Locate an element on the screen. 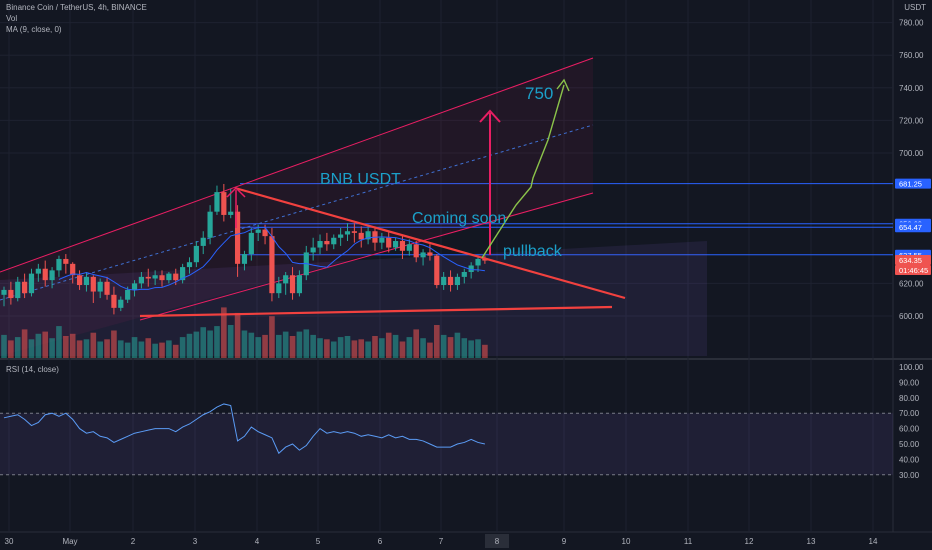 This screenshot has height=550, width=932. moving-average-line is located at coordinates (271, 258).